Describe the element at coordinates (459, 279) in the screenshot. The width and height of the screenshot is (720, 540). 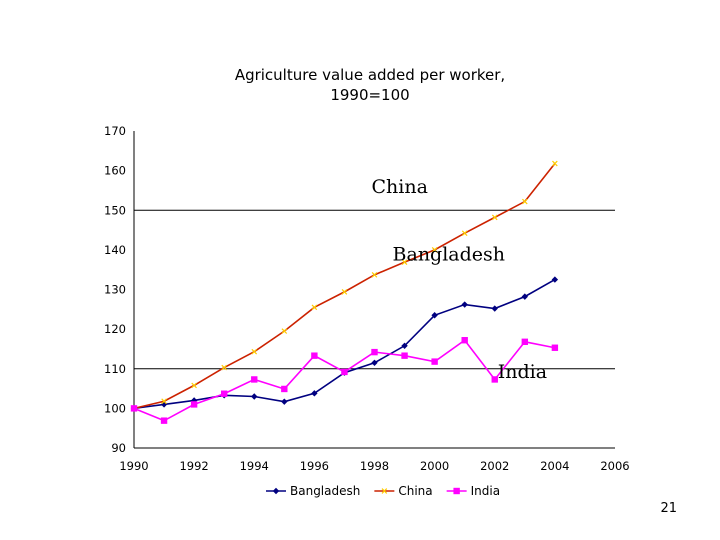
I see `annotations: China Bangladesh India` at that location.